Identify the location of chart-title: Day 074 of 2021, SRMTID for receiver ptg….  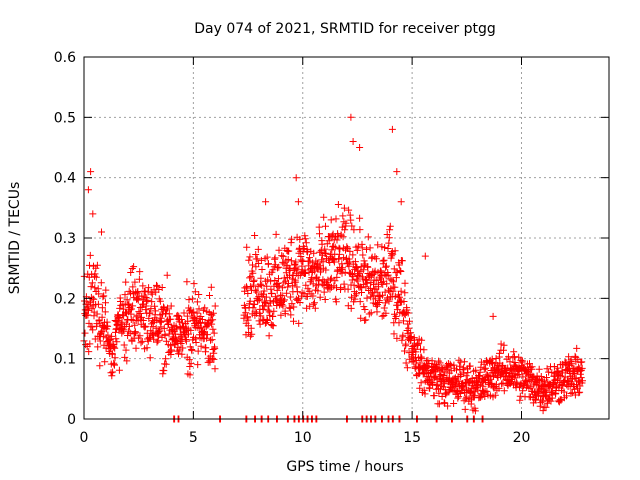
(345, 29).